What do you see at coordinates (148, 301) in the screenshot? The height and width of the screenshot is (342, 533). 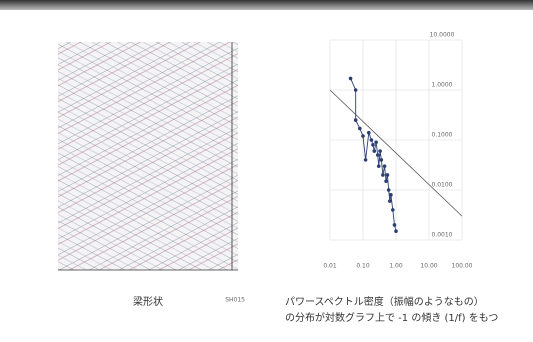 I see `figure-caption: 梁形状` at bounding box center [148, 301].